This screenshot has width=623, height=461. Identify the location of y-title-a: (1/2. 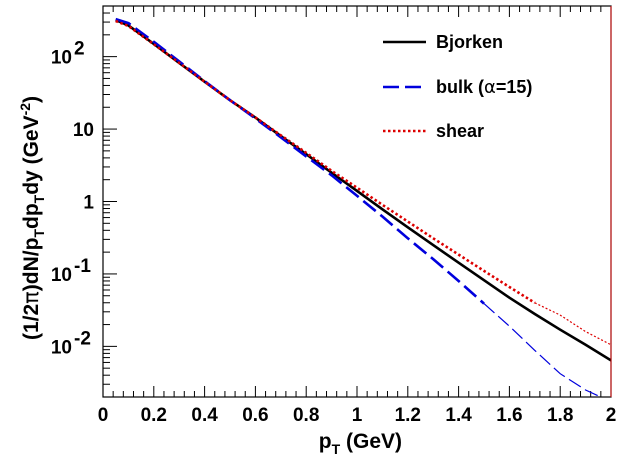
(31, 322).